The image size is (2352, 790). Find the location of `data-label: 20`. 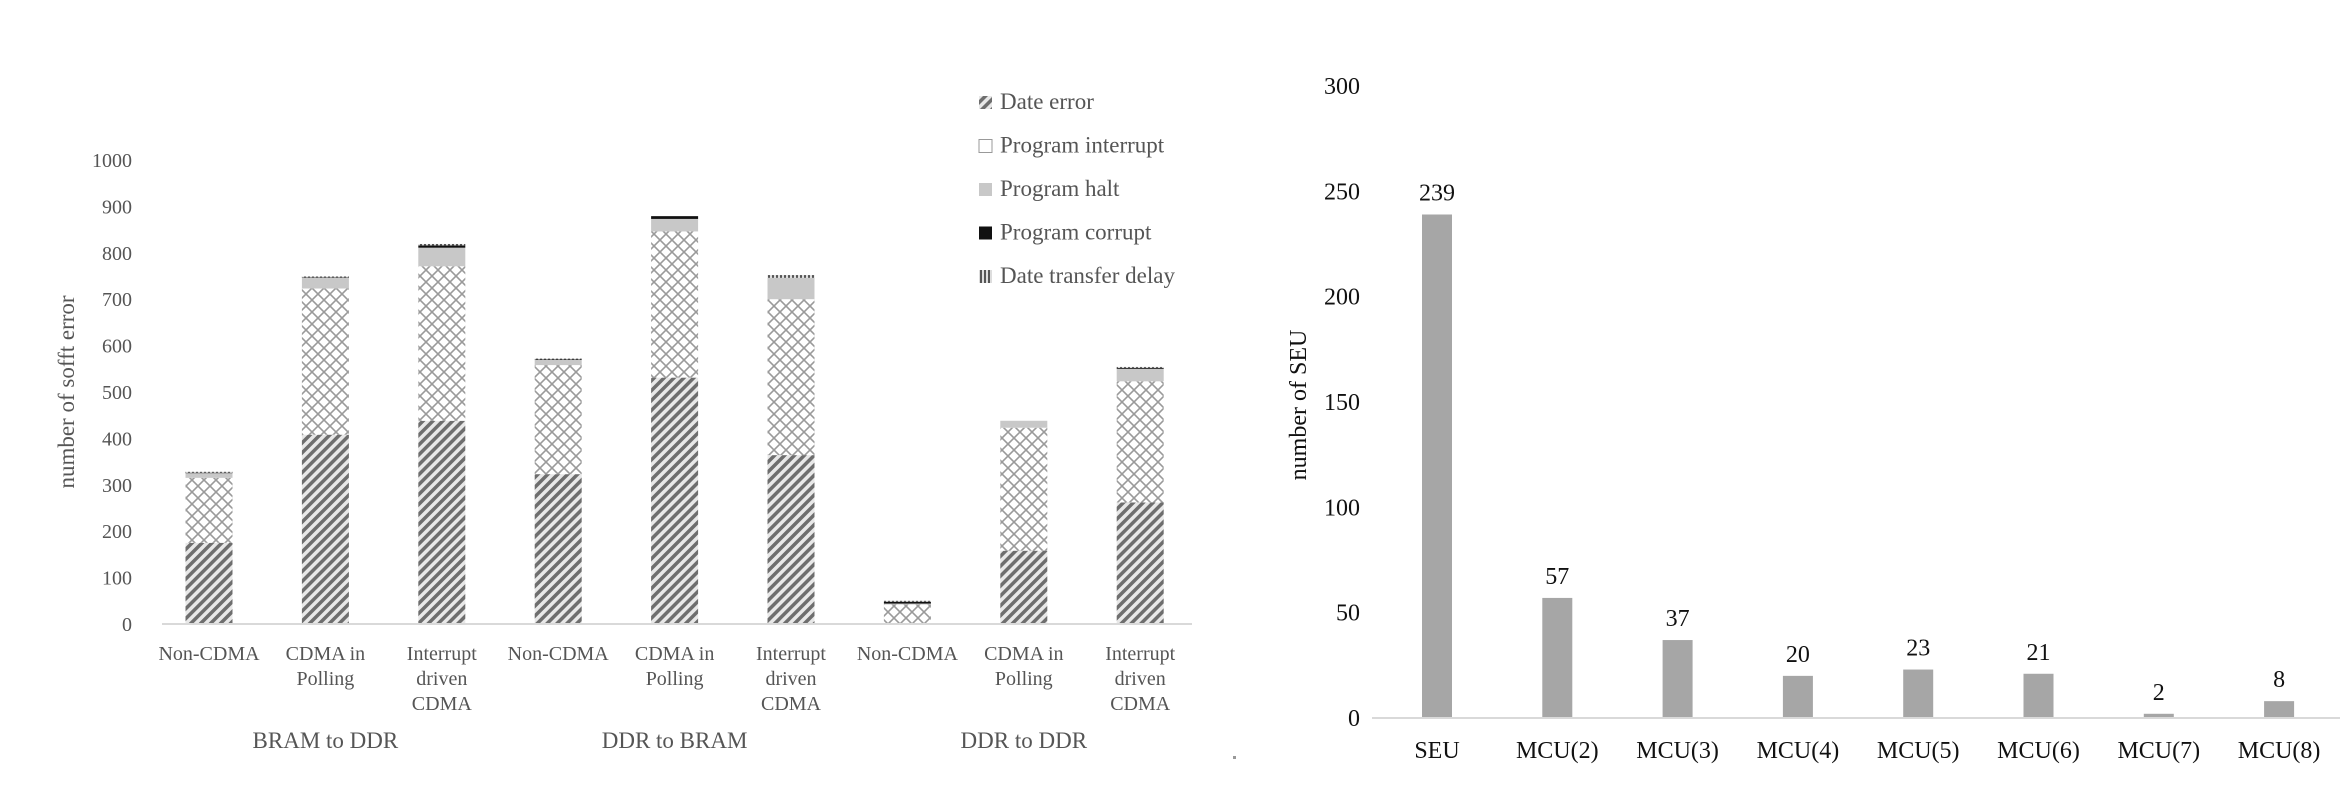

data-label: 20 is located at coordinates (1798, 655).